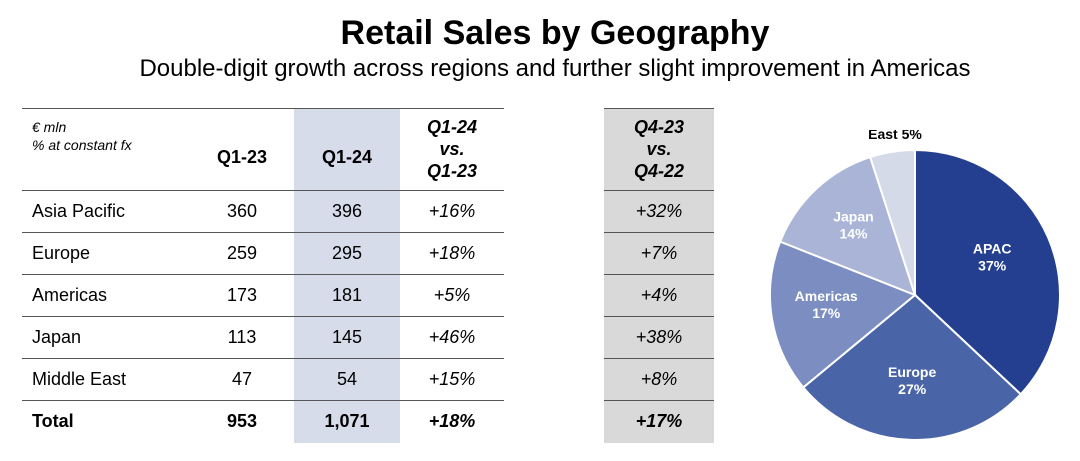 The height and width of the screenshot is (461, 1080). Describe the element at coordinates (912, 380) in the screenshot. I see `pie-label-europe: Europe 27%` at that location.